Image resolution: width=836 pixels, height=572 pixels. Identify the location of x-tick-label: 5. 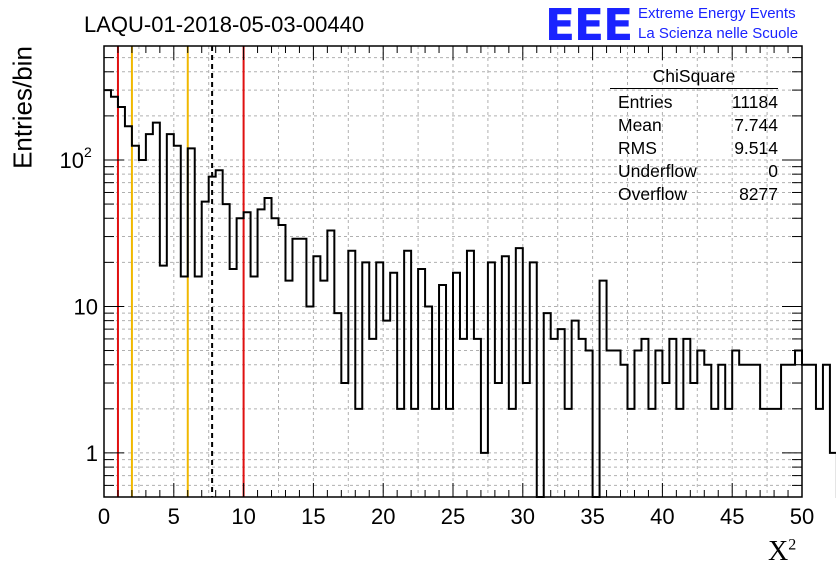
(174, 516).